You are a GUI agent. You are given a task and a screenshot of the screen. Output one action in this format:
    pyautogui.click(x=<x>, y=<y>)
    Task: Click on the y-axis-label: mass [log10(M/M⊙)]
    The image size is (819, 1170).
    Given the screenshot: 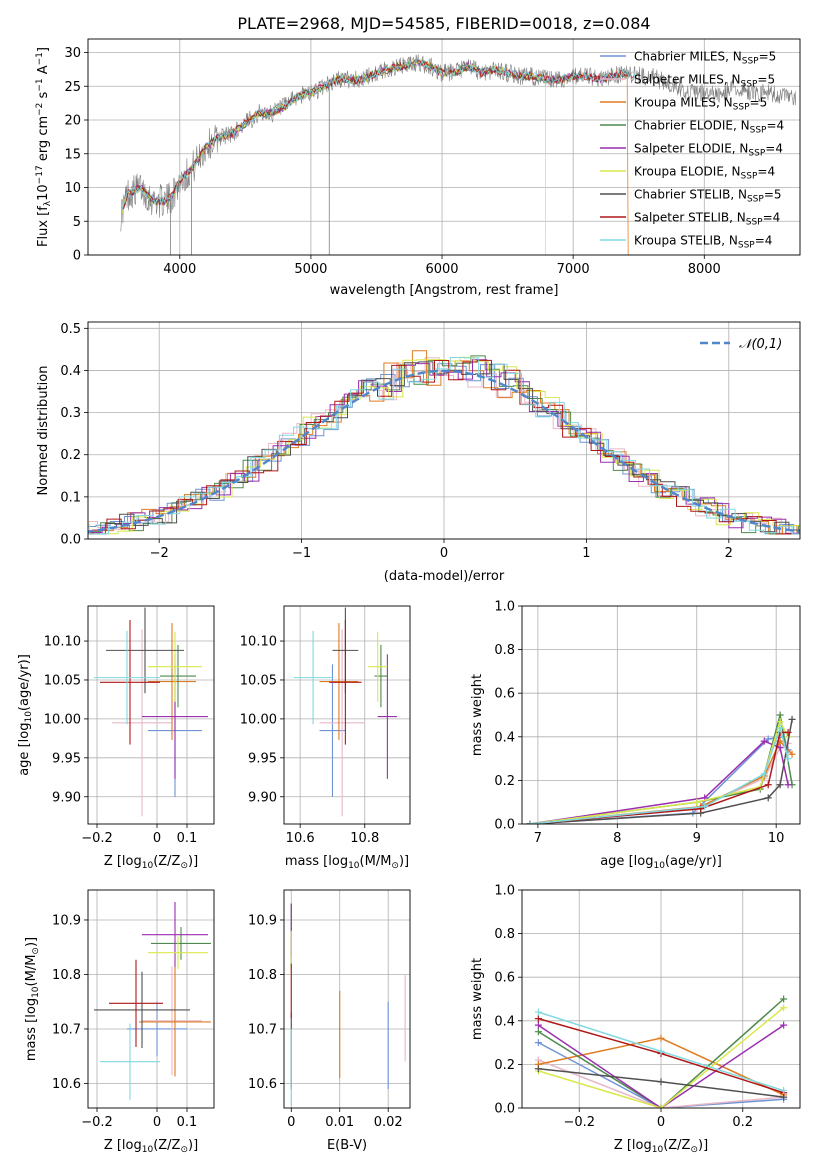 What is the action you would take?
    pyautogui.click(x=32, y=999)
    